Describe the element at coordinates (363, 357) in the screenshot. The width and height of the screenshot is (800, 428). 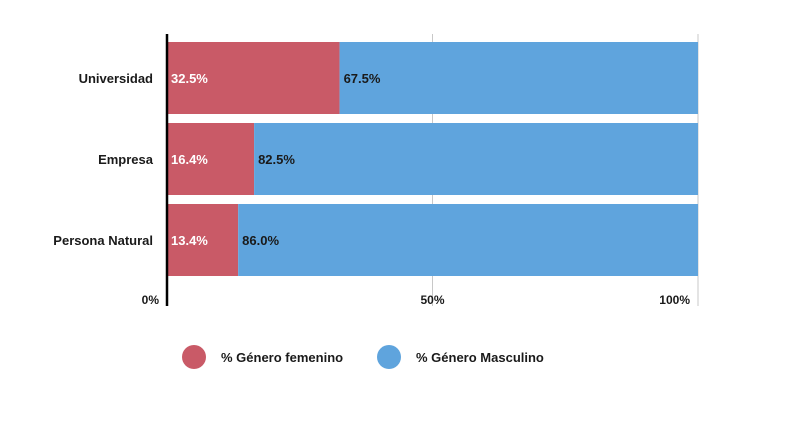
I see `legend: % Género femenino % Género Masculino` at that location.